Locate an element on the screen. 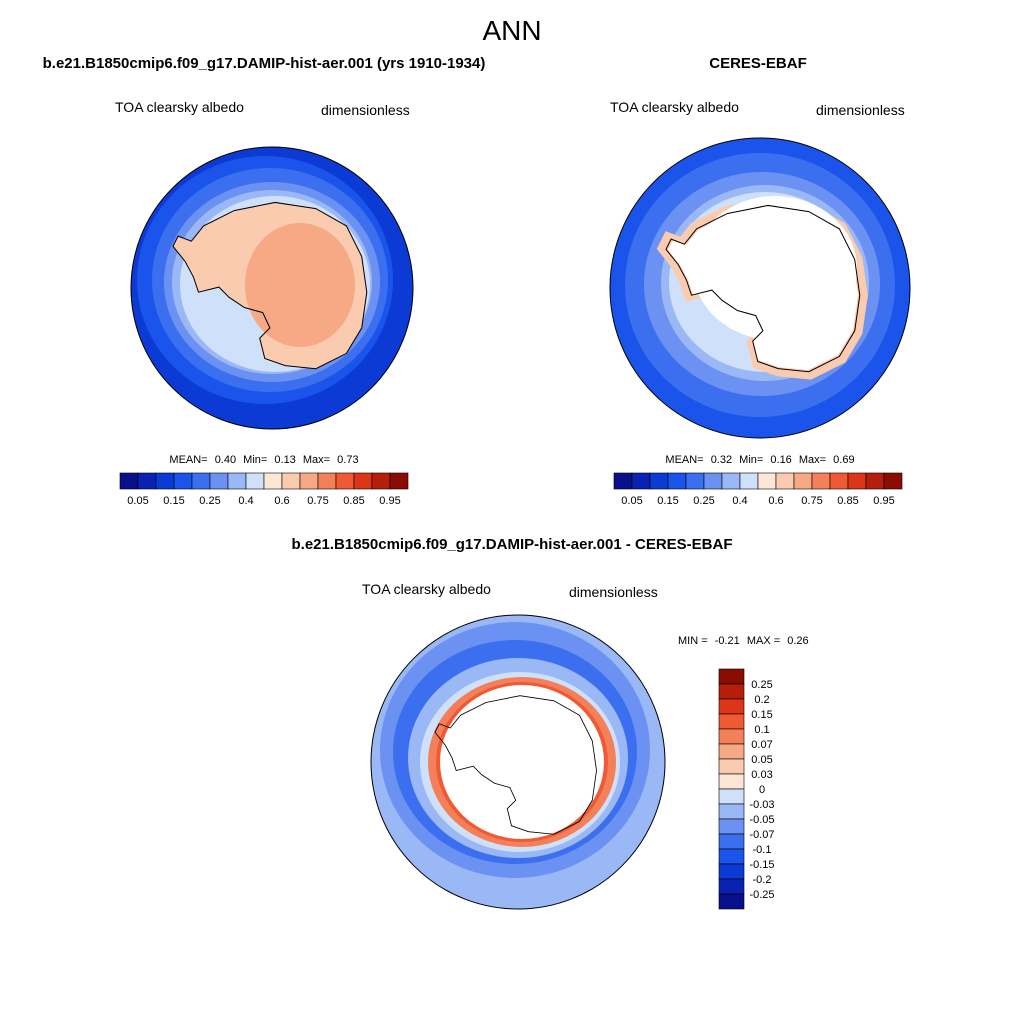  figure-title: ANN is located at coordinates (511, 30).